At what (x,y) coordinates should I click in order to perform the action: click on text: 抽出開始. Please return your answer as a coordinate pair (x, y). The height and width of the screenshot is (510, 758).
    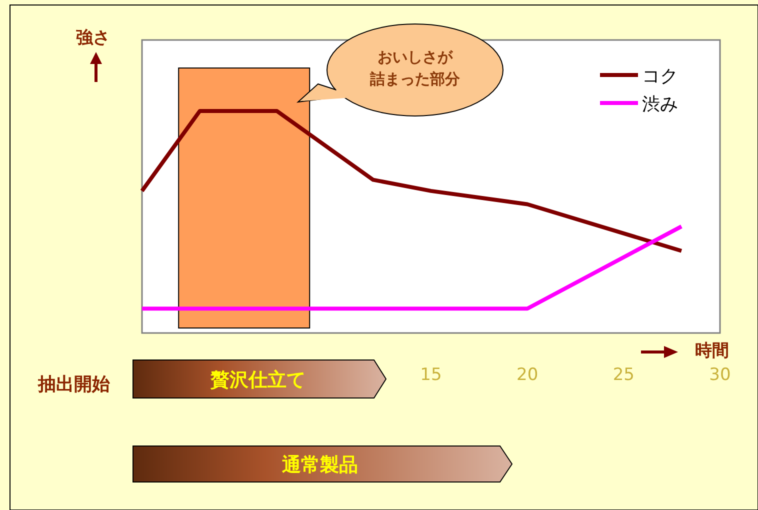
    Looking at the image, I should click on (74, 384).